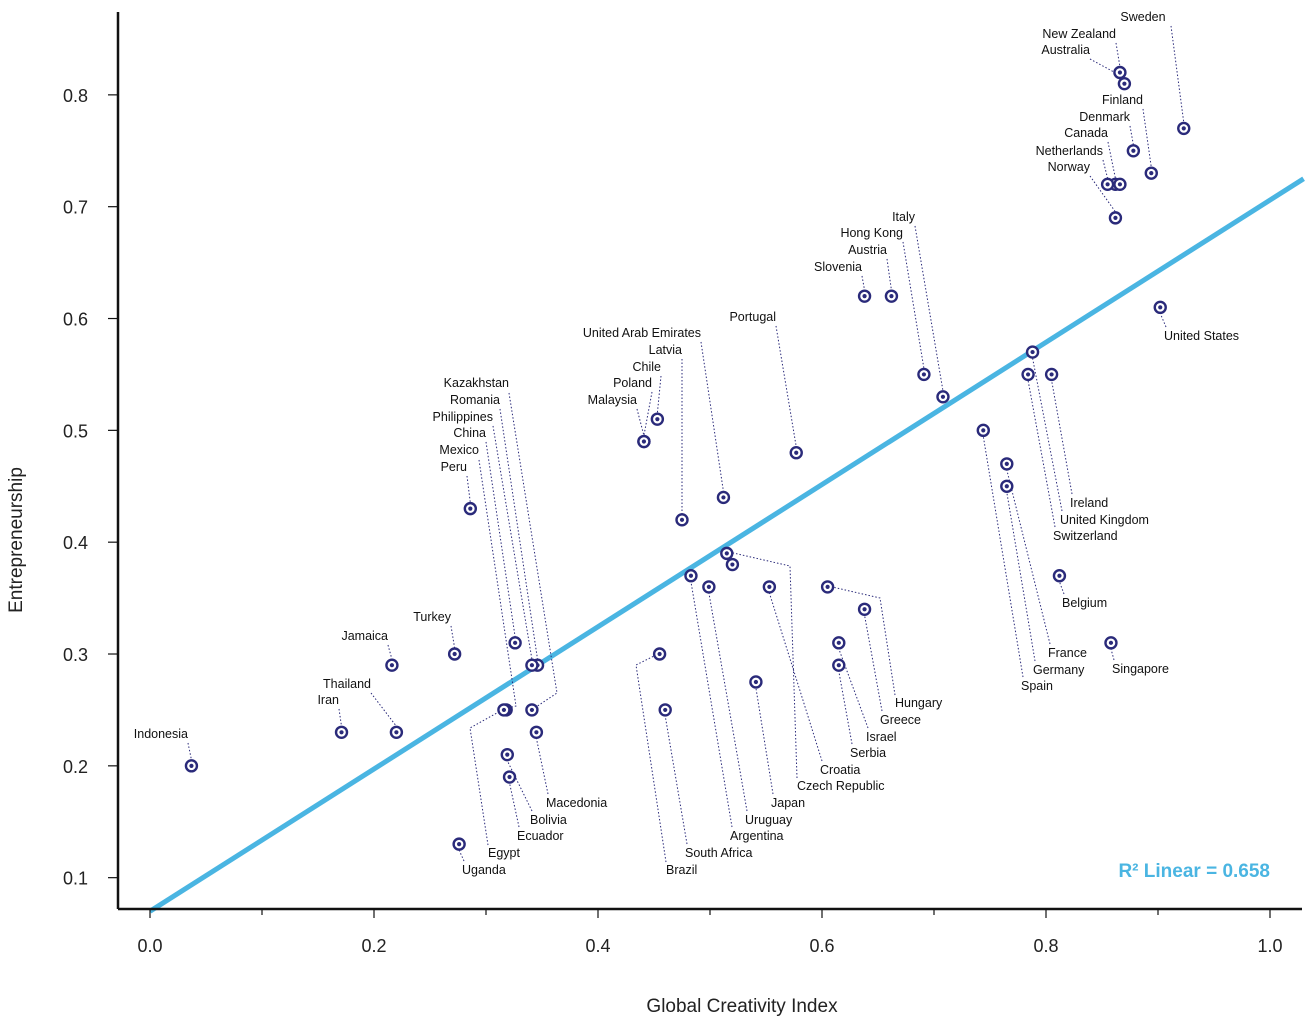 This screenshot has width=1308, height=1017. What do you see at coordinates (821, 946) in the screenshot?
I see `x-tick-label: 0.6` at bounding box center [821, 946].